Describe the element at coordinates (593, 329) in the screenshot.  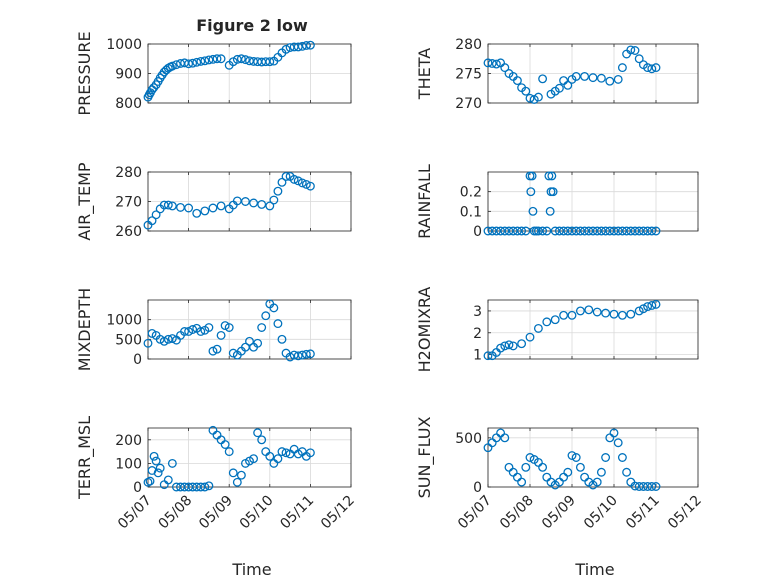
I see `h2omixra-axes-box` at that location.